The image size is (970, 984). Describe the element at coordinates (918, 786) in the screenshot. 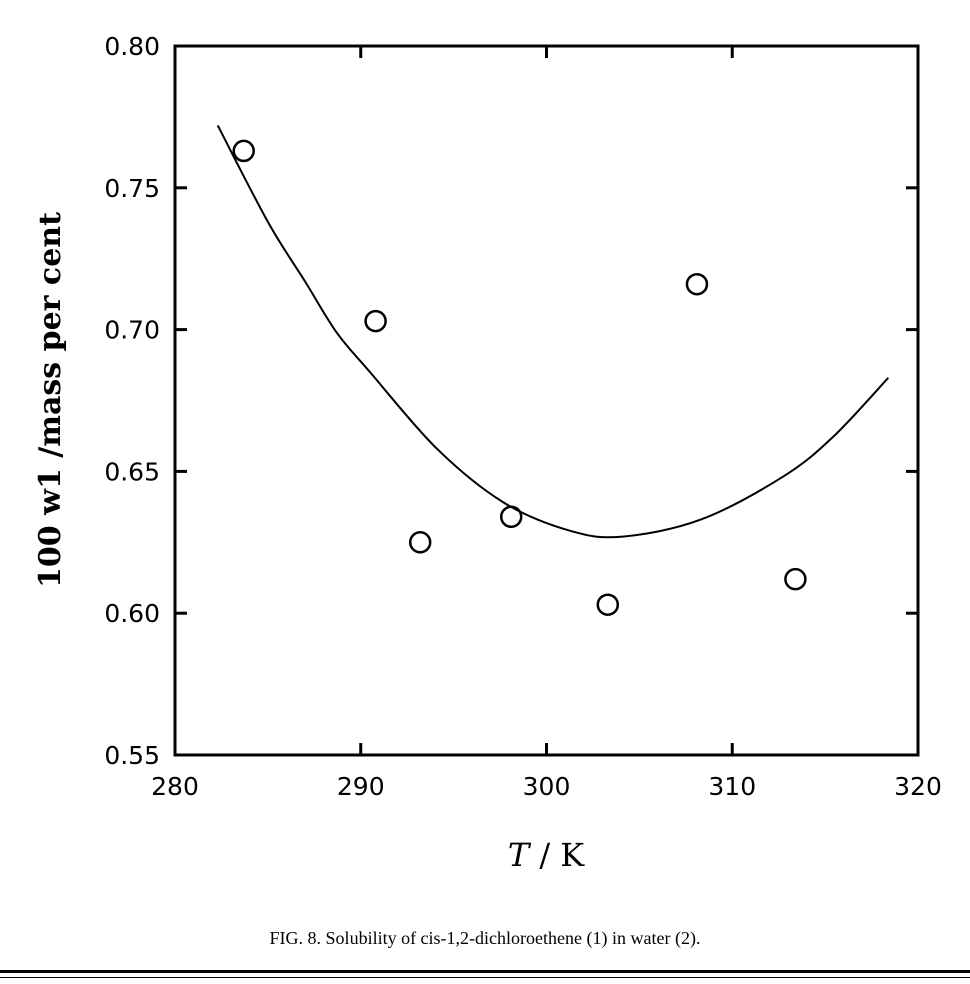

I see `x-tick-label: 320` at that location.